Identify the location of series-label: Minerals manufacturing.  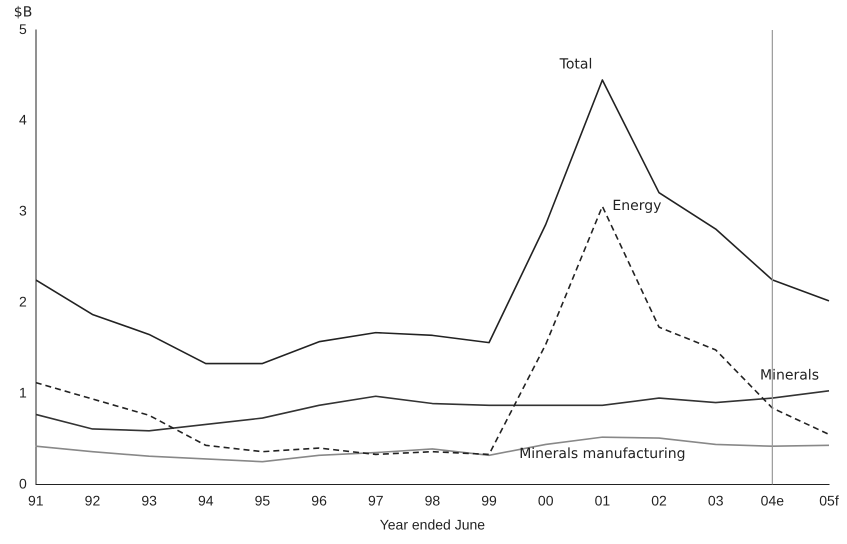
(602, 454).